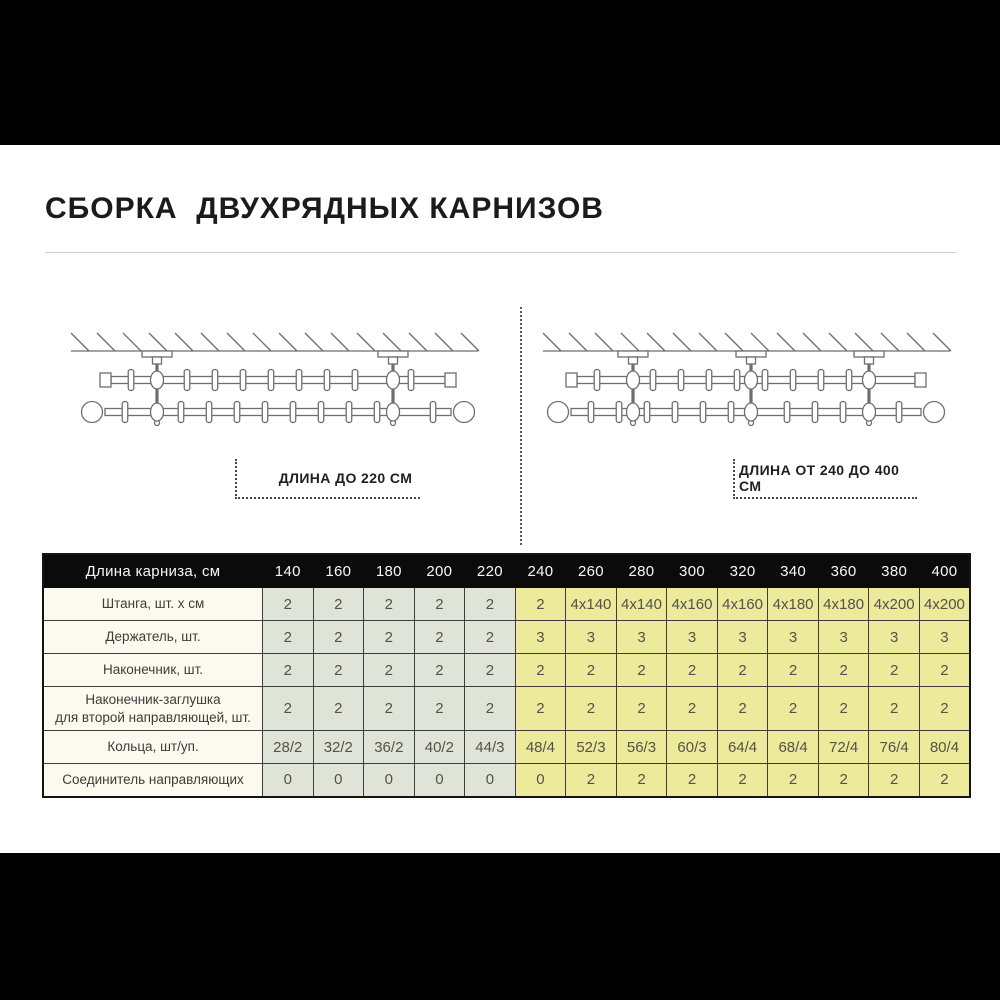 The image size is (1000, 1000). Describe the element at coordinates (500, 252) in the screenshot. I see `title-divider` at that location.